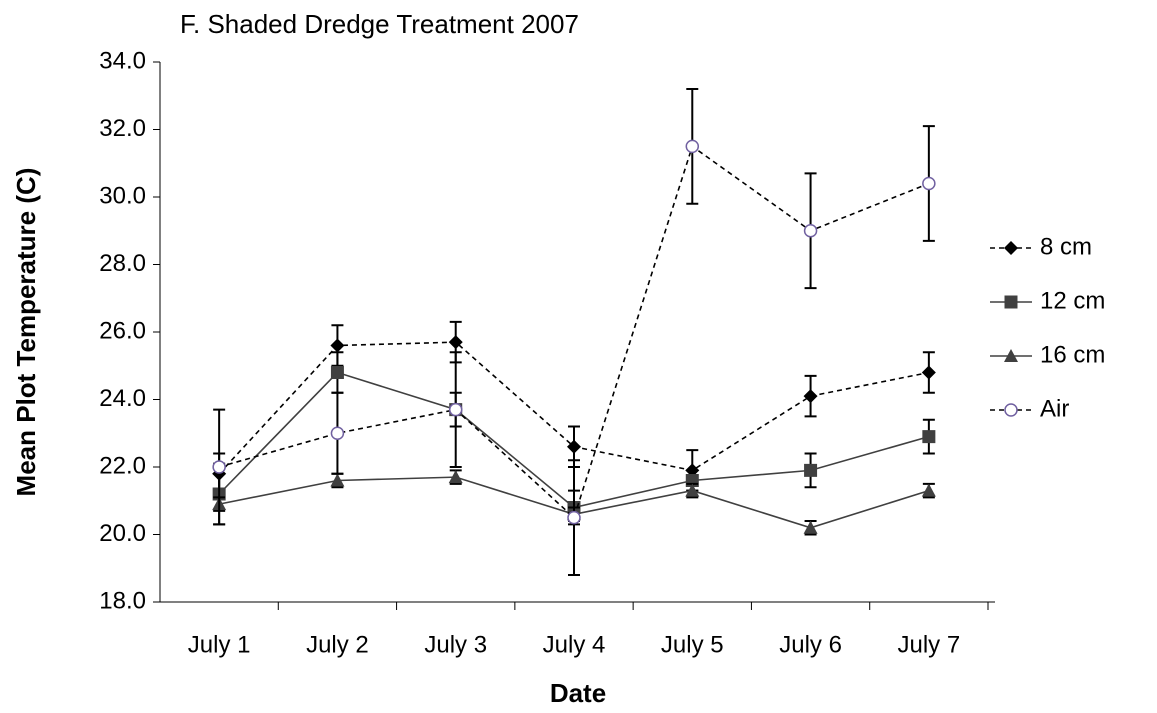 The image size is (1157, 713). What do you see at coordinates (455, 644) in the screenshot?
I see `x-tick-label: July 3` at bounding box center [455, 644].